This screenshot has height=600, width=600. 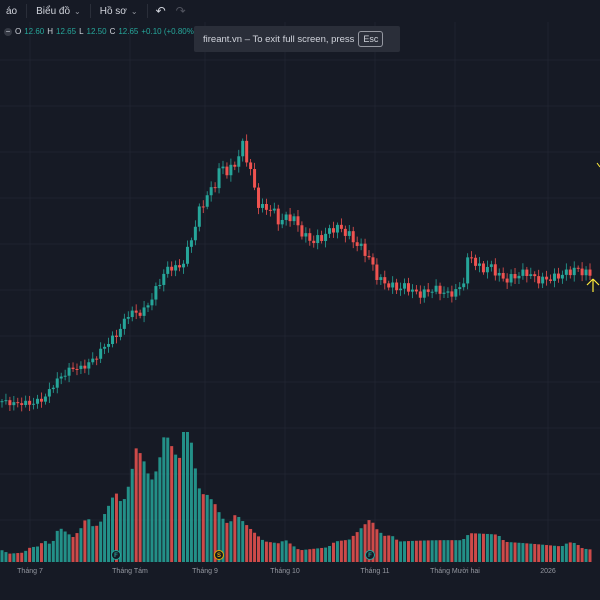 I want to click on x-axis-label: Tháng Tám, so click(x=130, y=571).